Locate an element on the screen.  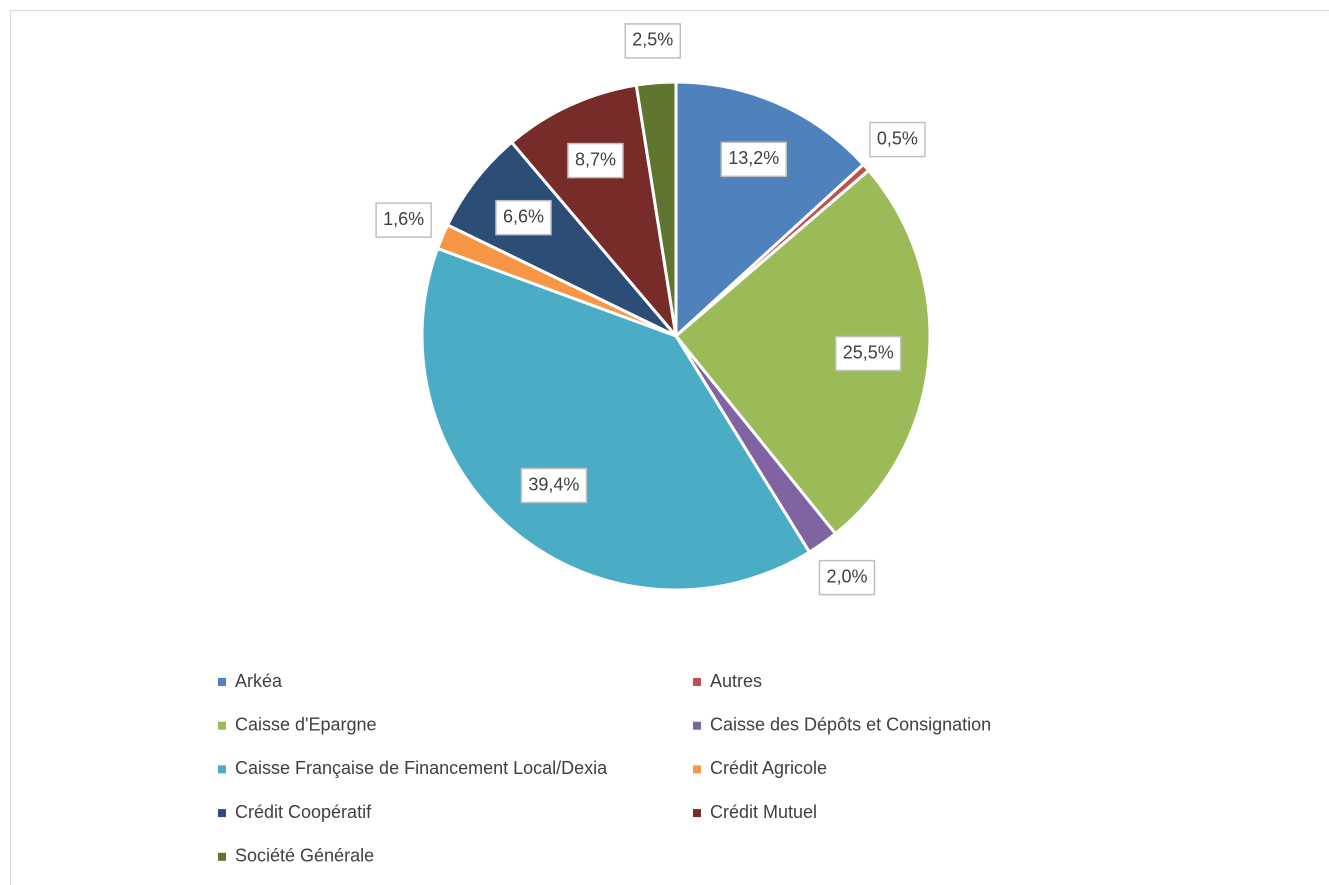
legend-label: Autres is located at coordinates (736, 681).